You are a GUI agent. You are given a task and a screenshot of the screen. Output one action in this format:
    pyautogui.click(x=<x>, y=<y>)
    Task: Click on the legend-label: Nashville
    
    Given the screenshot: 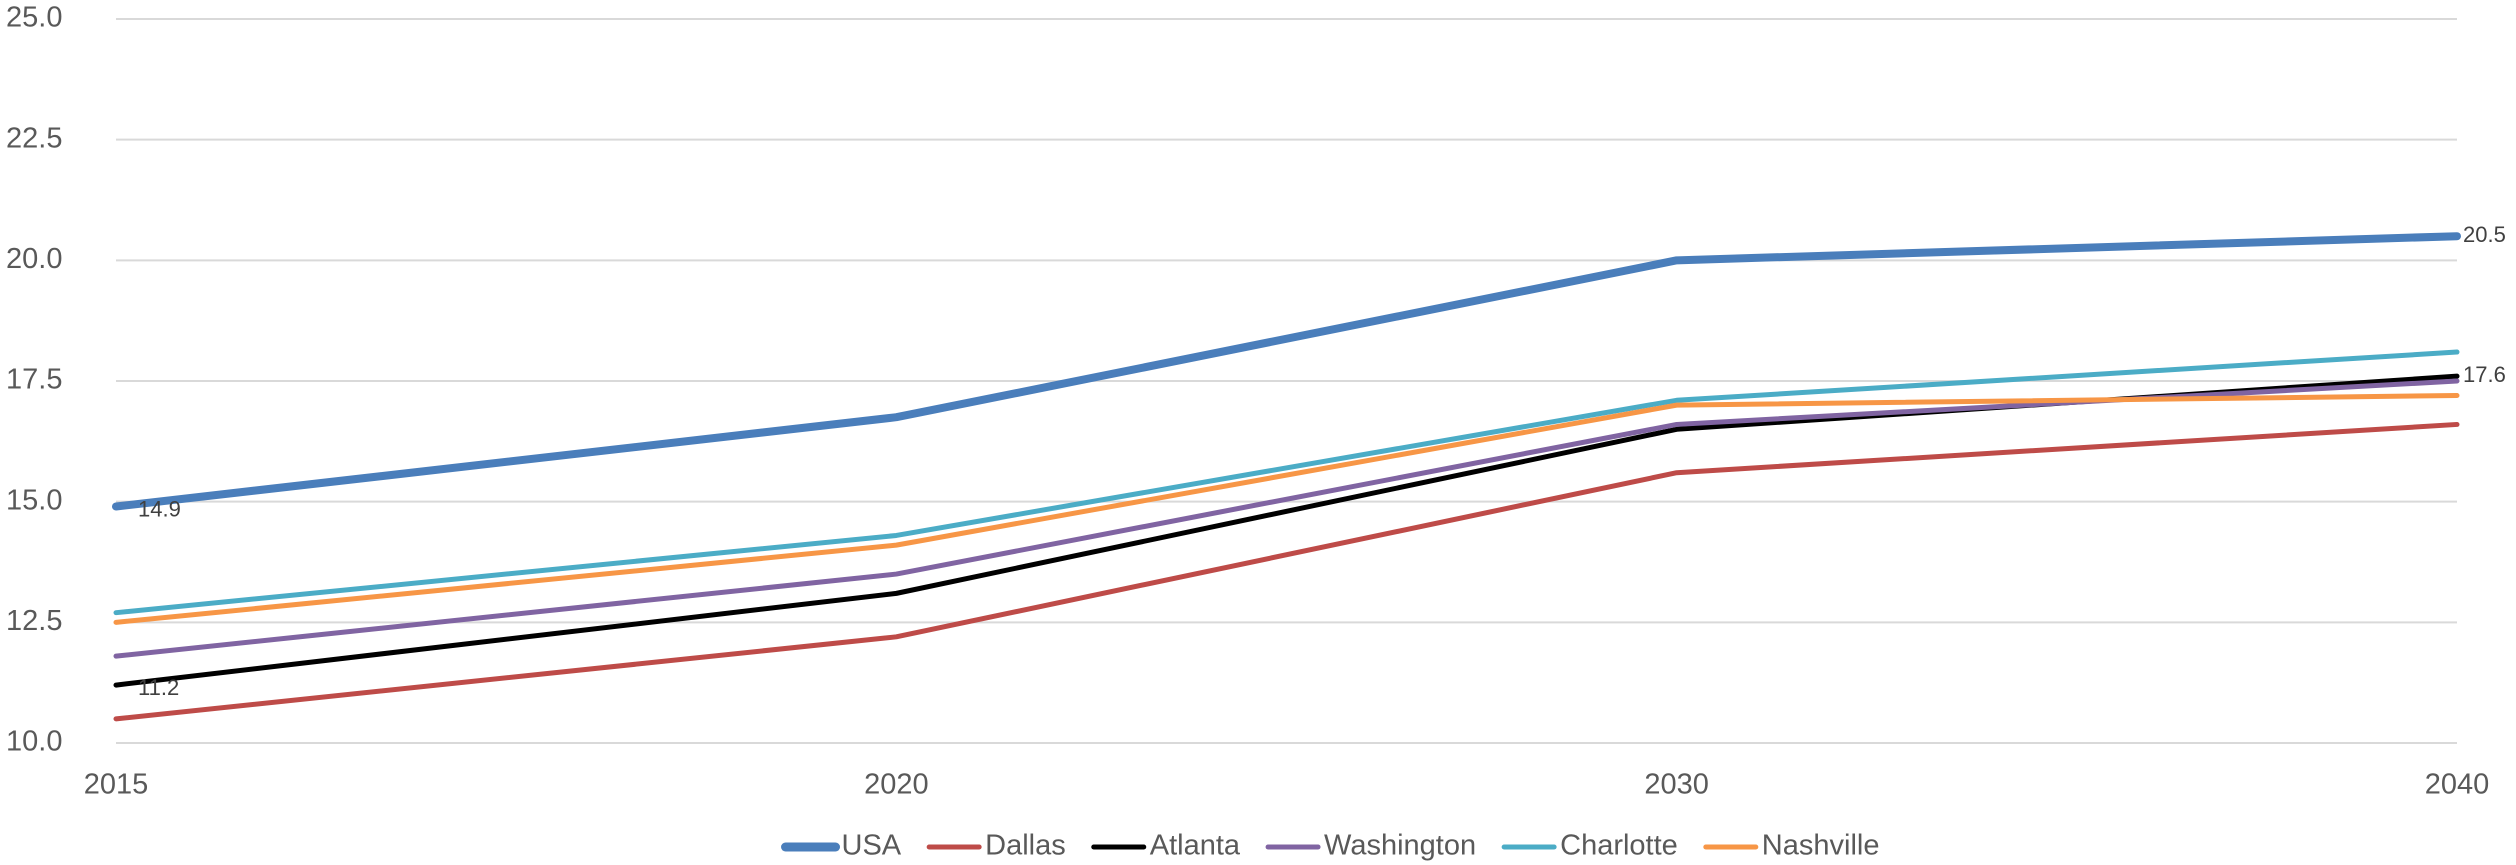 What is the action you would take?
    pyautogui.click(x=1821, y=846)
    